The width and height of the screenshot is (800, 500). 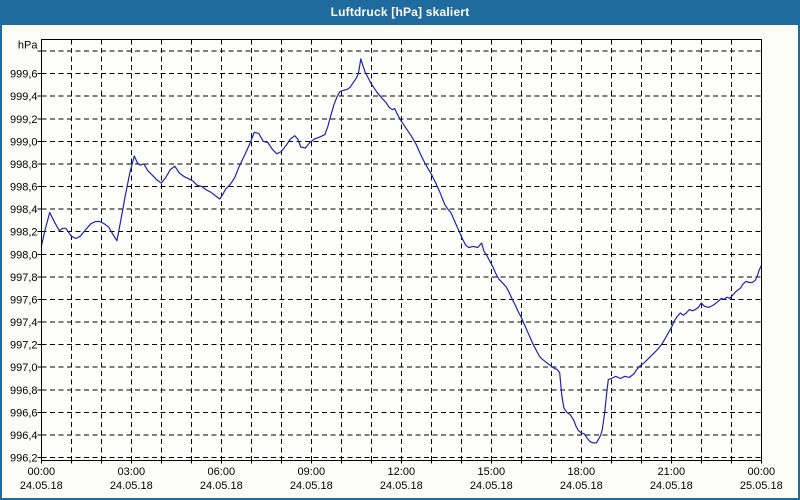 What do you see at coordinates (24, 300) in the screenshot?
I see `y-tick-label: 997,6` at bounding box center [24, 300].